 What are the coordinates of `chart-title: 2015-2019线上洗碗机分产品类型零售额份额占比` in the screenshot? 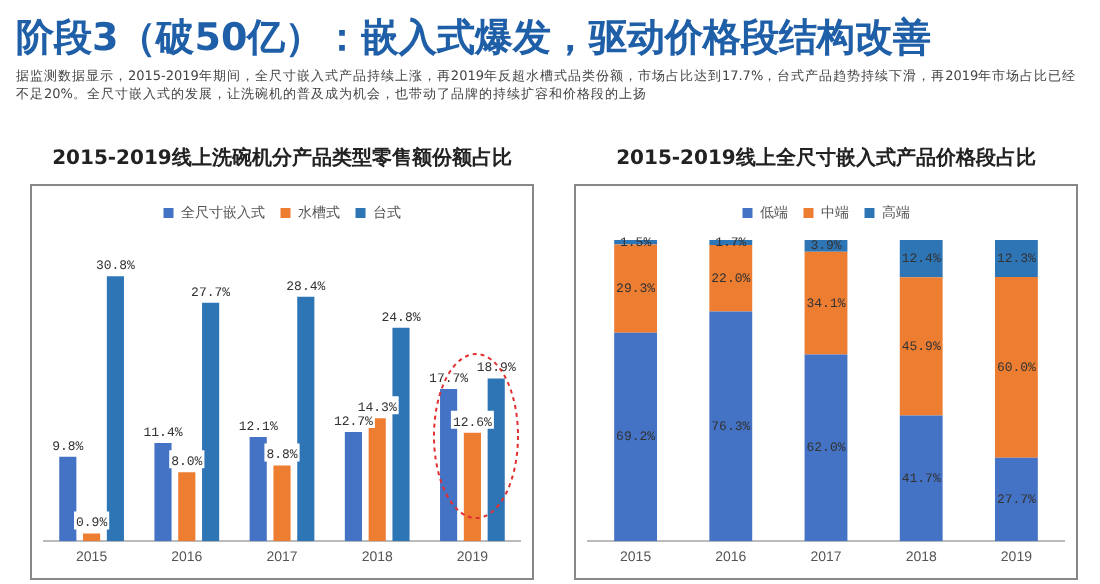 It's located at (282, 159).